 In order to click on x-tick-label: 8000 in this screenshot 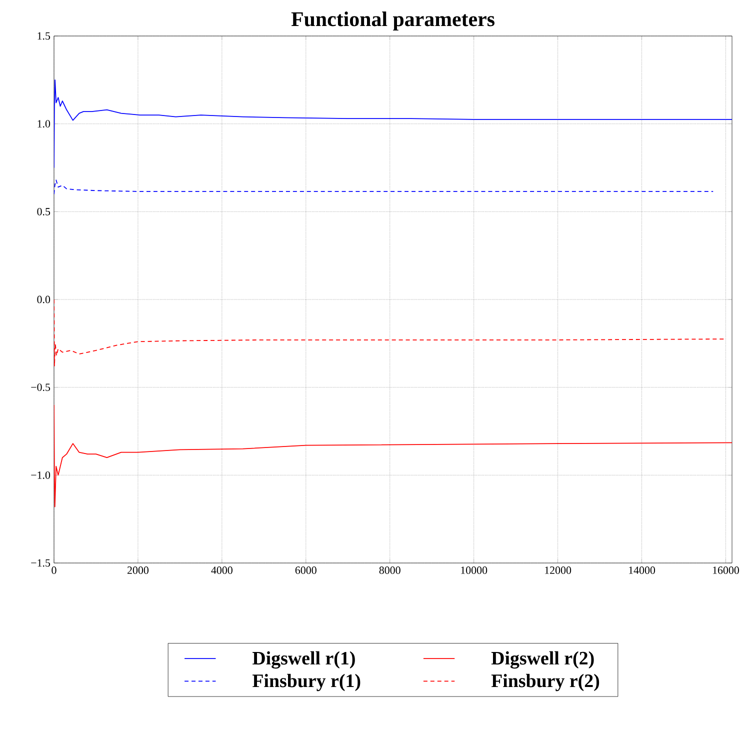, I will do `click(389, 570)`.